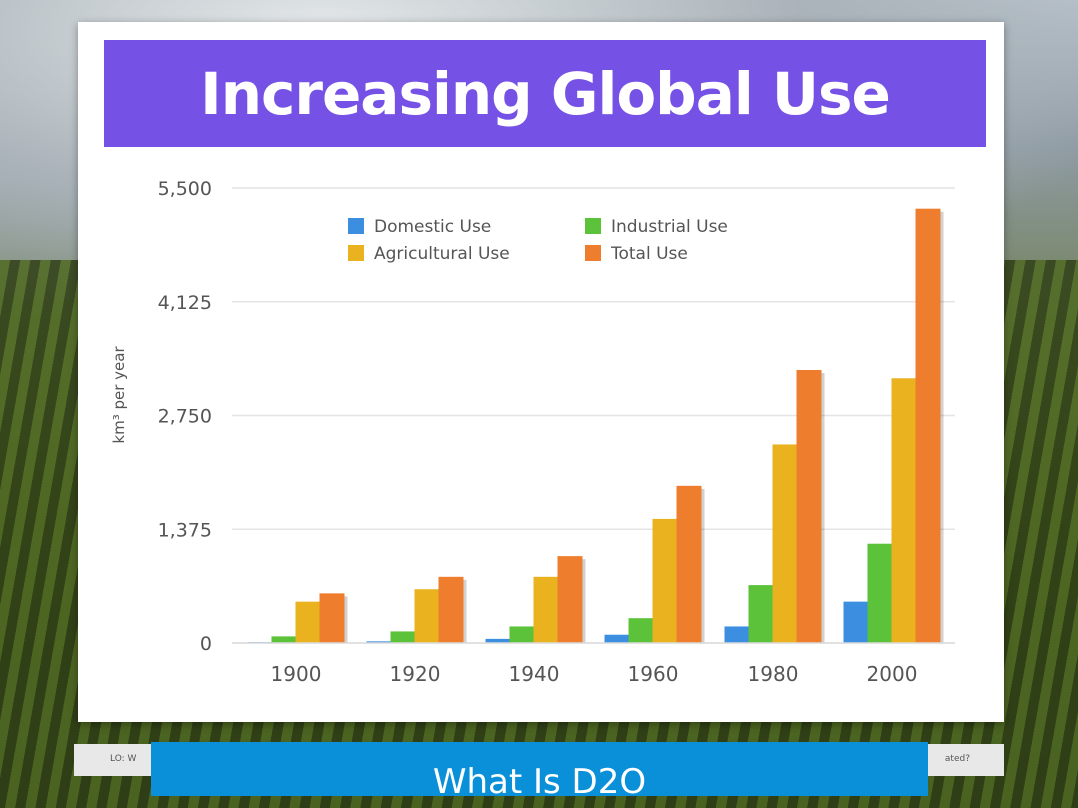 The image size is (1078, 808). I want to click on bar-domestic-use-1980, so click(737, 634).